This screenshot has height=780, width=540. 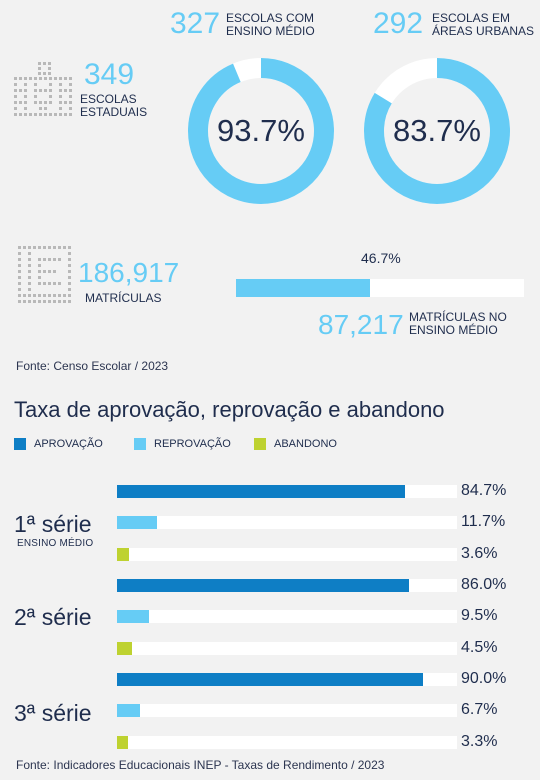 I want to click on hs-schools-caption-line1: ESCOLAS COM, so click(x=270, y=18).